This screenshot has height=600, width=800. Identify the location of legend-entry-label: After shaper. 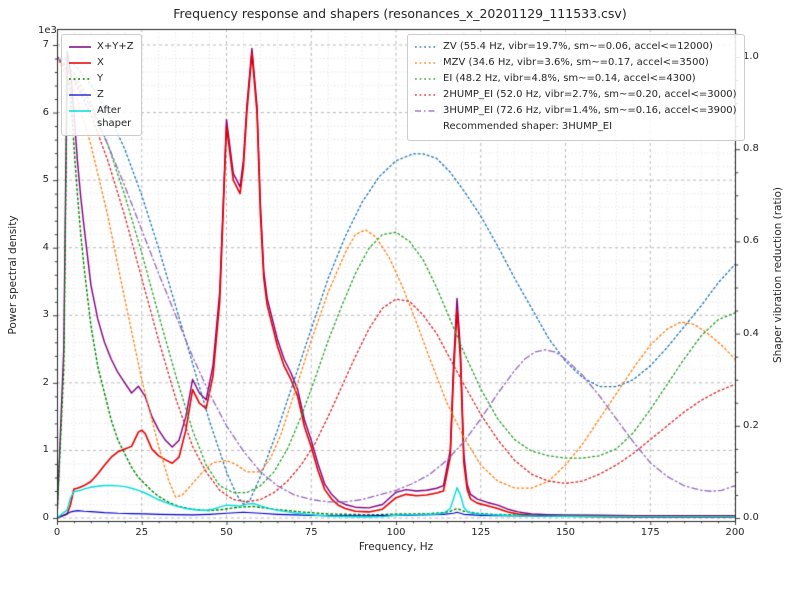
(114, 117).